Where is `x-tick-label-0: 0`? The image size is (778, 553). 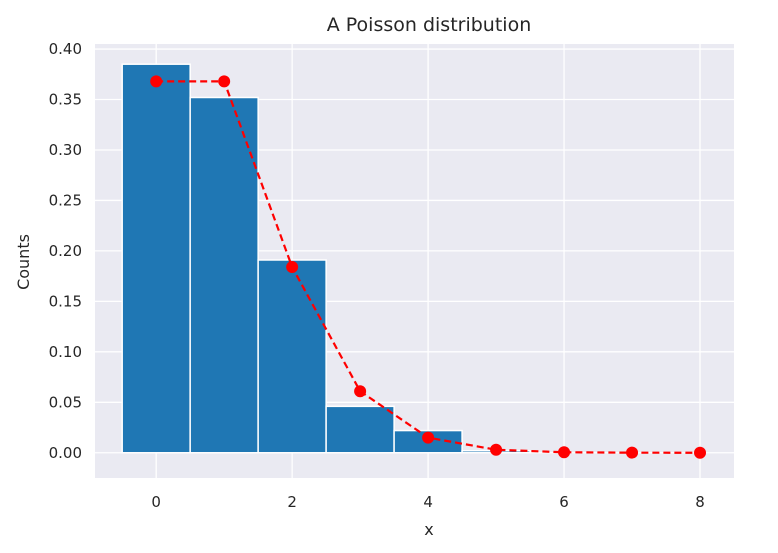 x-tick-label-0: 0 is located at coordinates (156, 502).